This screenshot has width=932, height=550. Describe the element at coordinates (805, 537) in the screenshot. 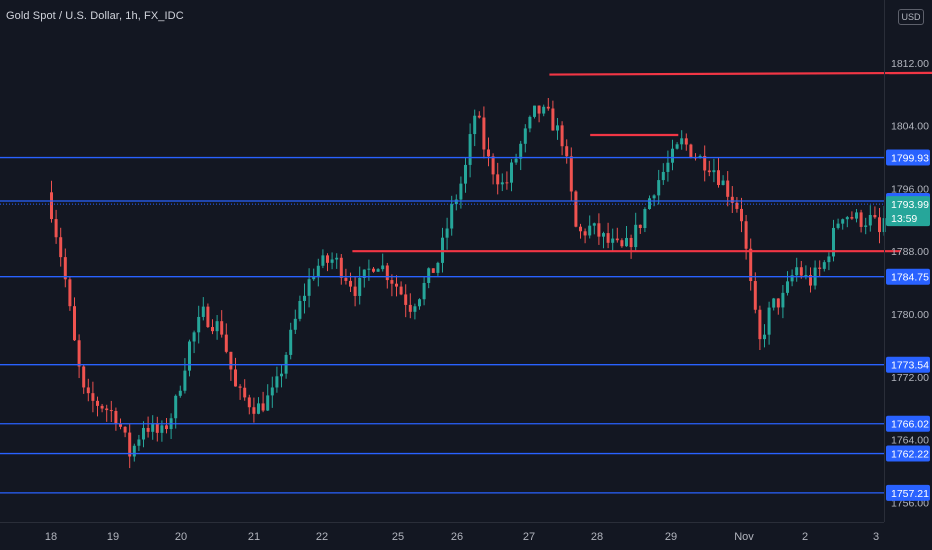

I see `time-tick-label: 2` at that location.